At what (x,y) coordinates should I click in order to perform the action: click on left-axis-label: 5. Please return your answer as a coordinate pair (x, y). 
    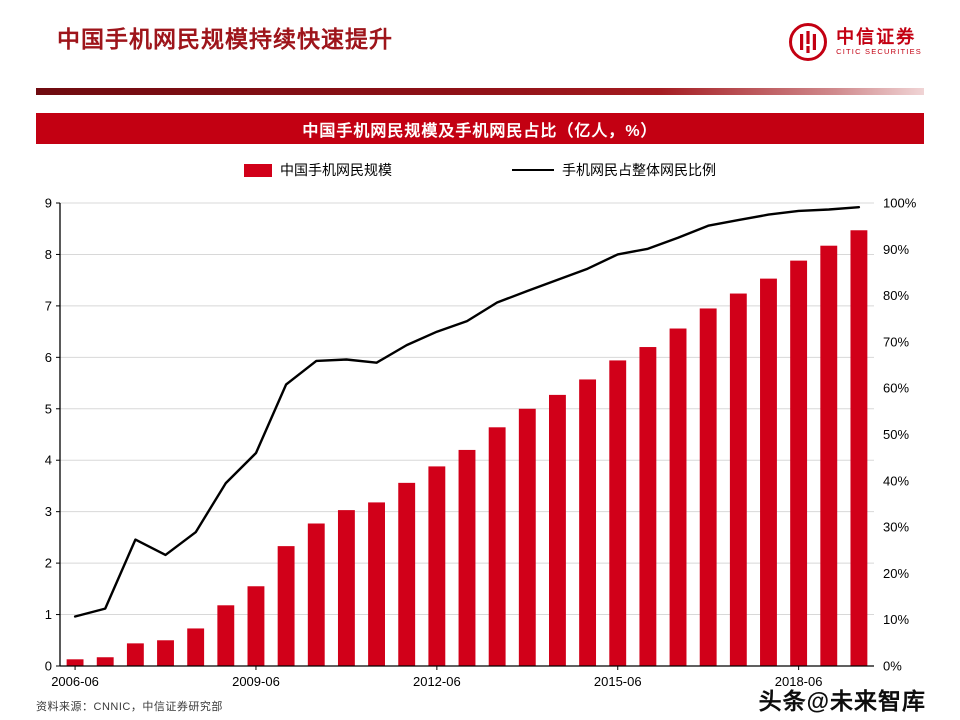
    Looking at the image, I should click on (48, 408).